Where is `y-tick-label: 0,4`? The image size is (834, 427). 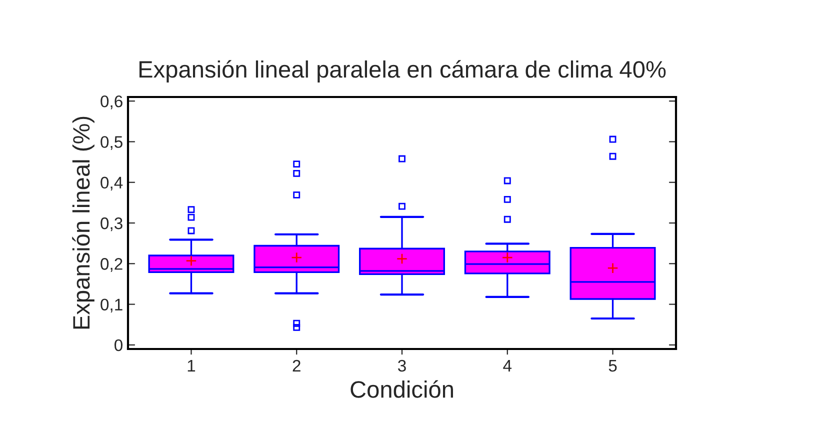
y-tick-label: 0,4 is located at coordinates (111, 183).